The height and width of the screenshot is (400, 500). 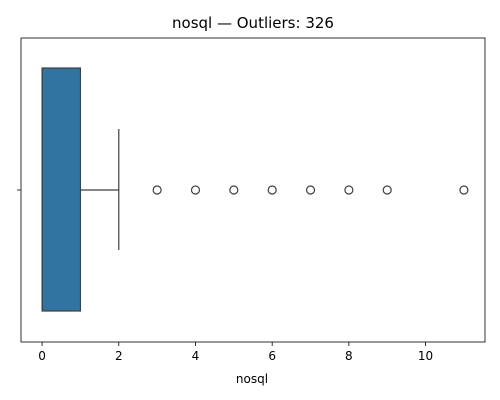 What do you see at coordinates (235, 352) in the screenshot?
I see `x-axis-ticks: 0 2 4 6 8 10` at bounding box center [235, 352].